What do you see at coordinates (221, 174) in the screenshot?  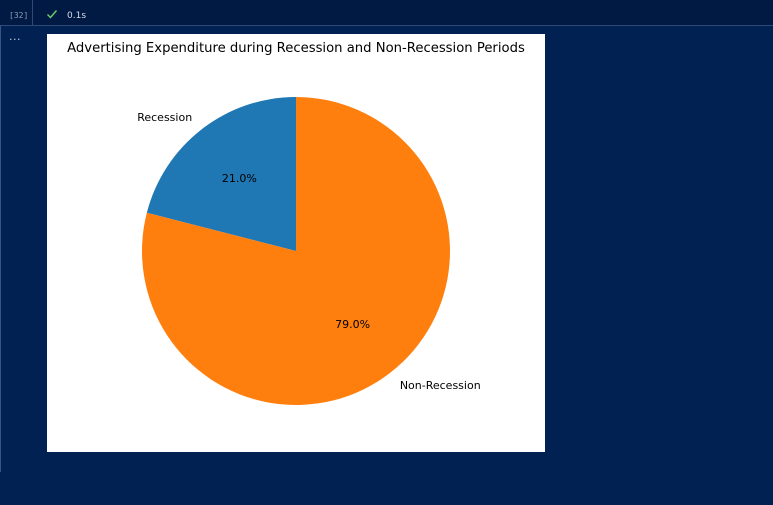 I see `pie-slice-recession` at bounding box center [221, 174].